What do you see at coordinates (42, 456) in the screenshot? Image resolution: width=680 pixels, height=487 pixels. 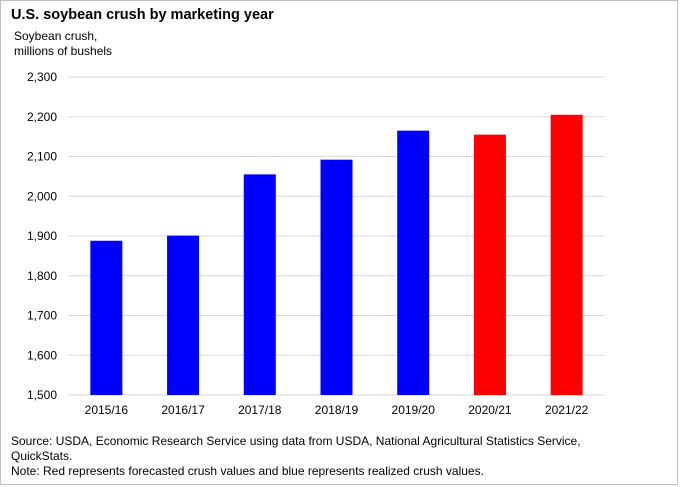 I see `source-line-2: QuickStats.` at bounding box center [42, 456].